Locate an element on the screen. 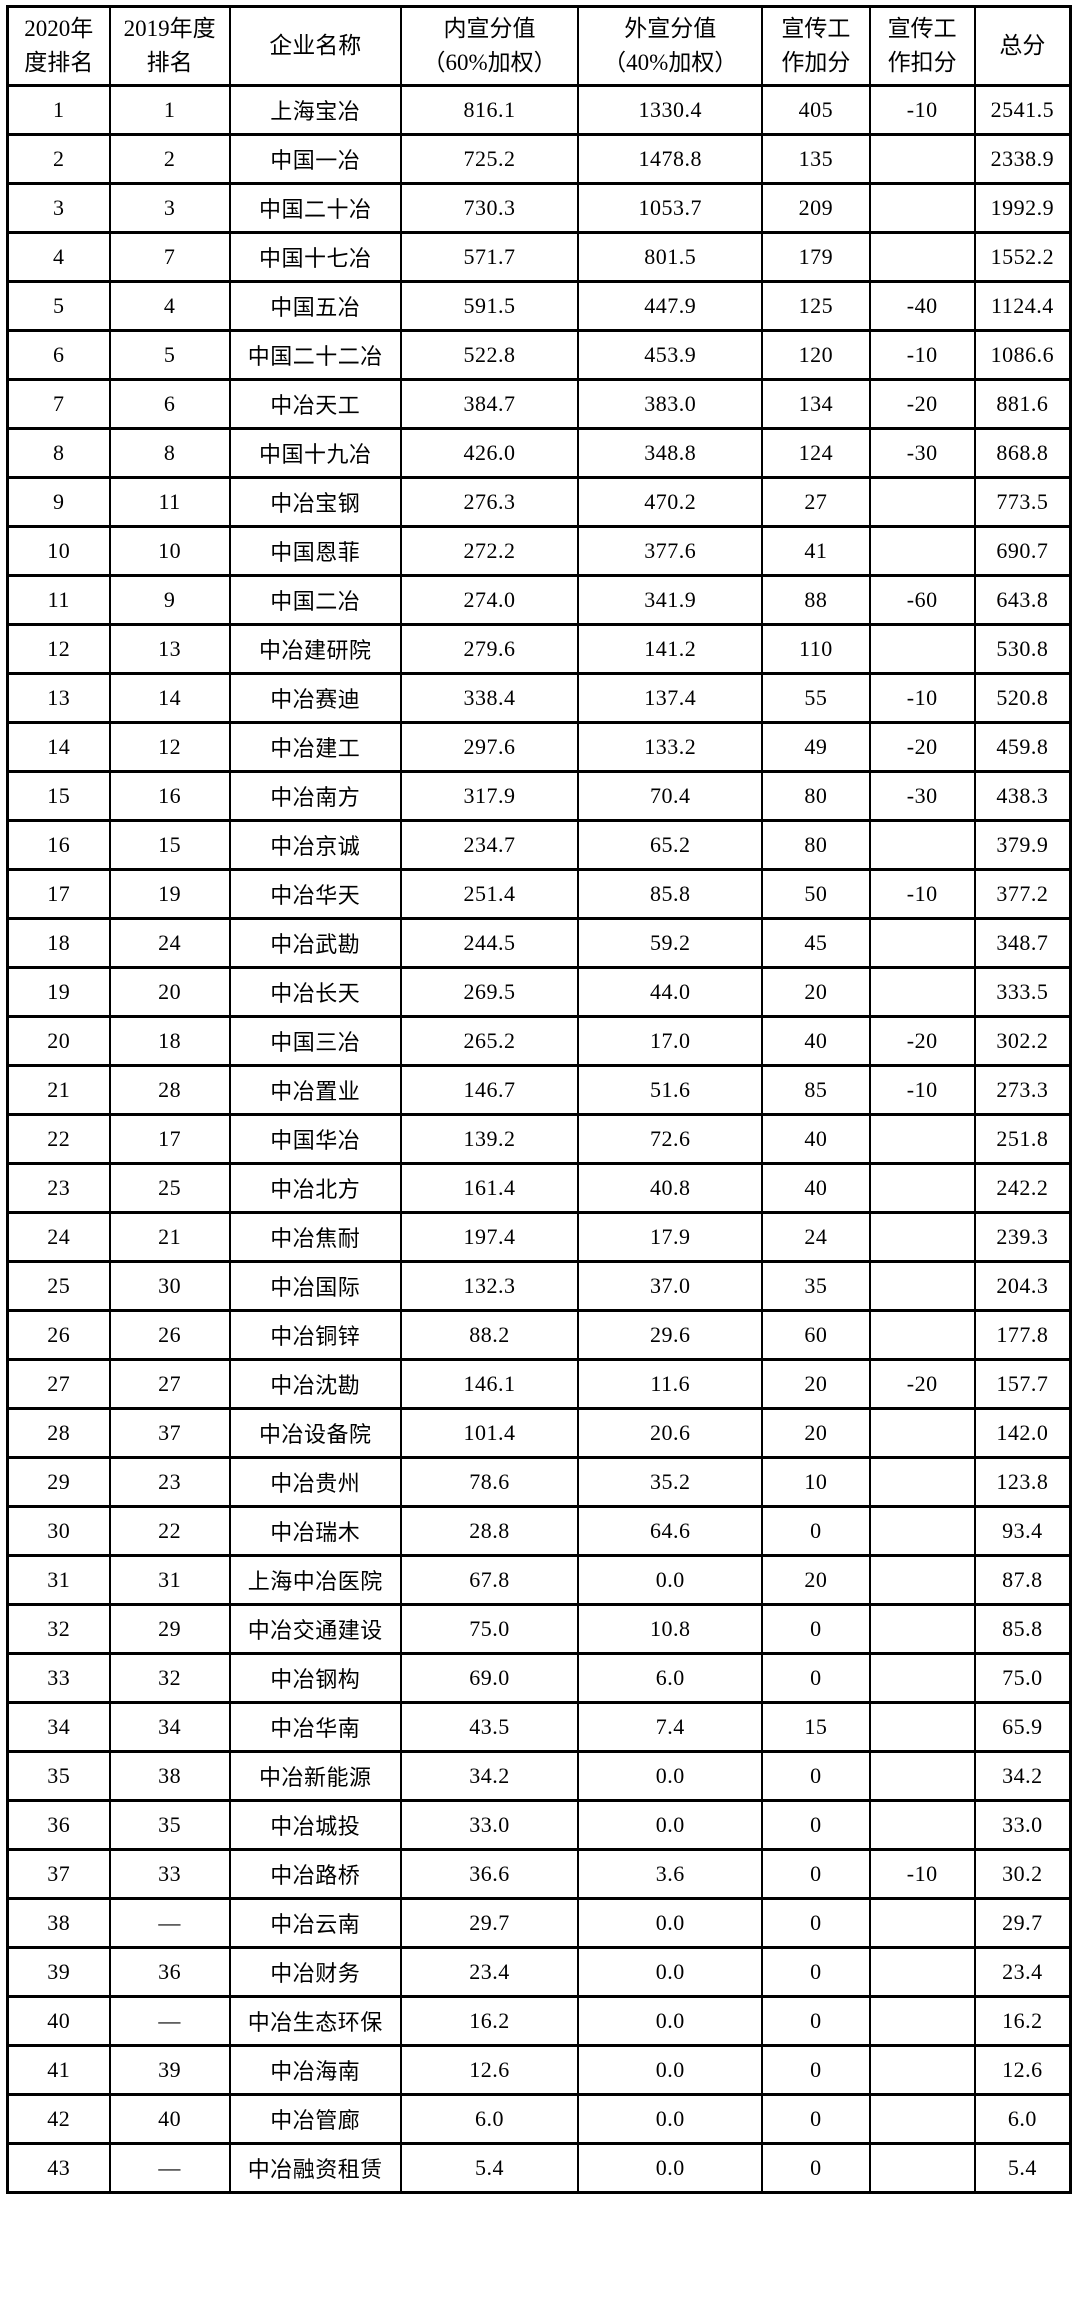  cell-rank_2020: 37 is located at coordinates (58, 1874).